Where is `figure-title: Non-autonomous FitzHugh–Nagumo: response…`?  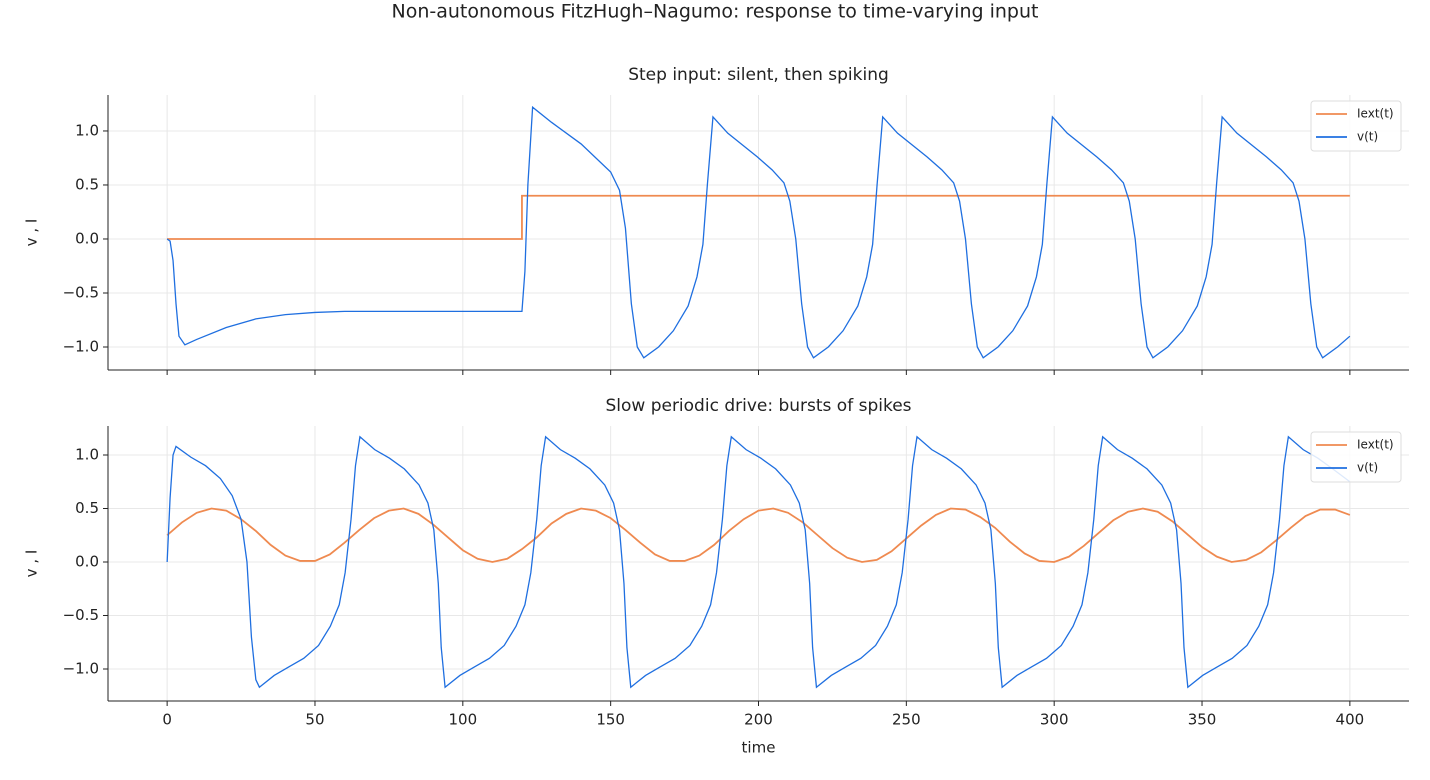 figure-title: Non-autonomous FitzHugh–Nagumo: response… is located at coordinates (715, 12).